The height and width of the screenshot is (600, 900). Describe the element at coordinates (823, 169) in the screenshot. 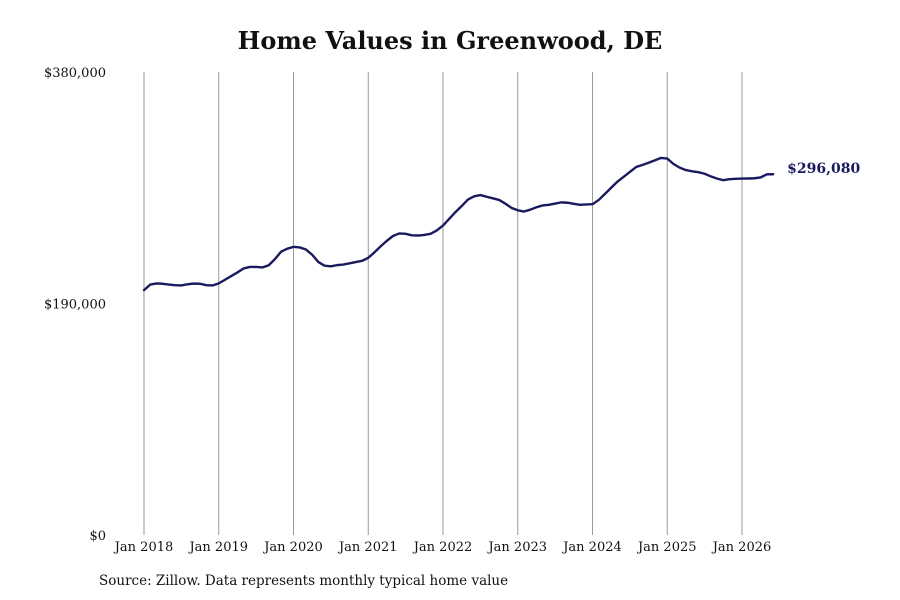

I see `latest-value-label: $296,080` at that location.